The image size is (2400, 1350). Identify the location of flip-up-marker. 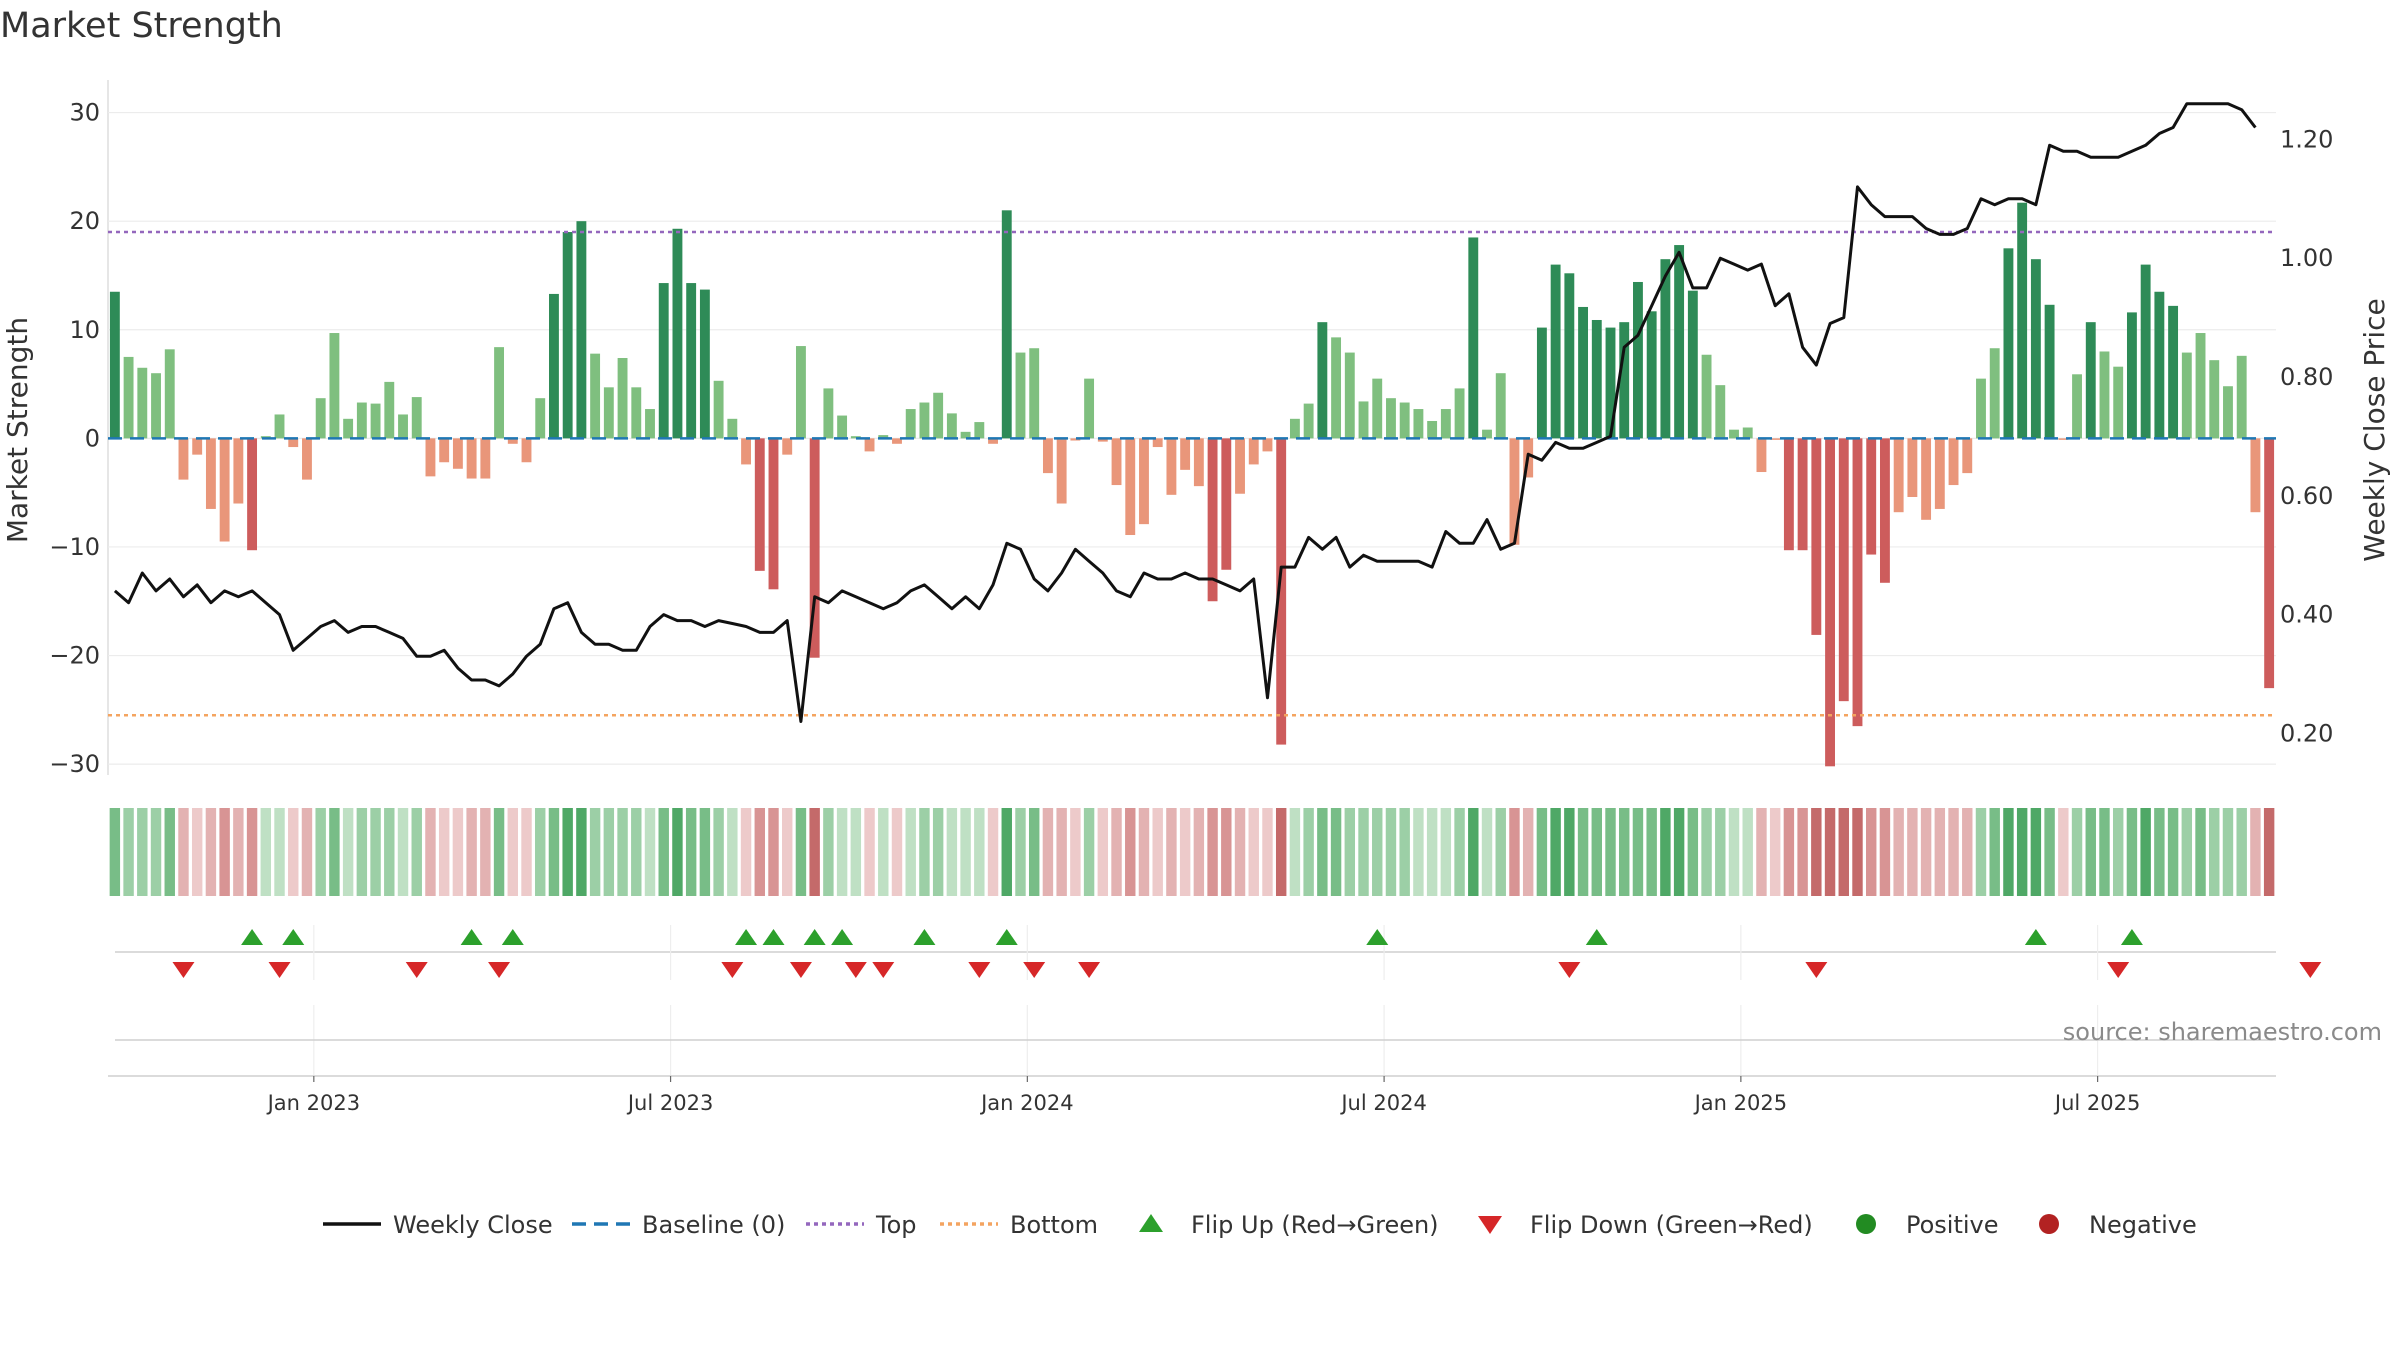
(1596, 937).